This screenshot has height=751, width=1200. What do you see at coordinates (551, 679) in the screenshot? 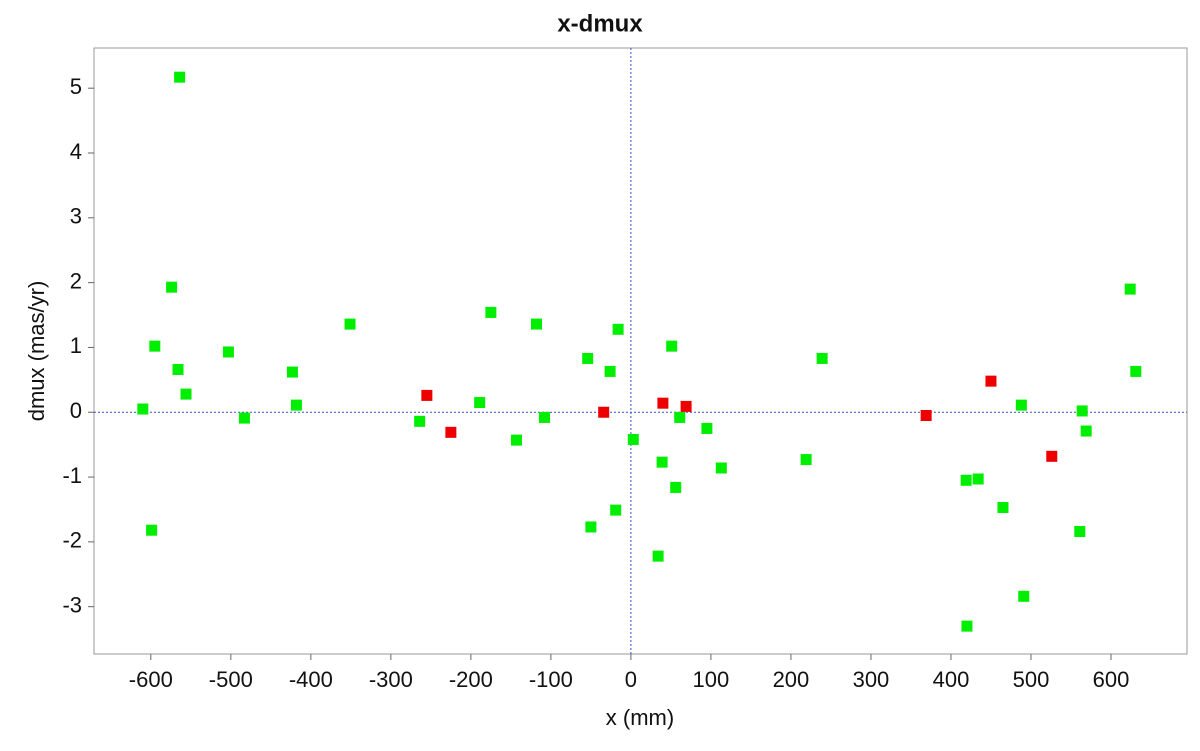
I see `x-tick-label: -100` at bounding box center [551, 679].